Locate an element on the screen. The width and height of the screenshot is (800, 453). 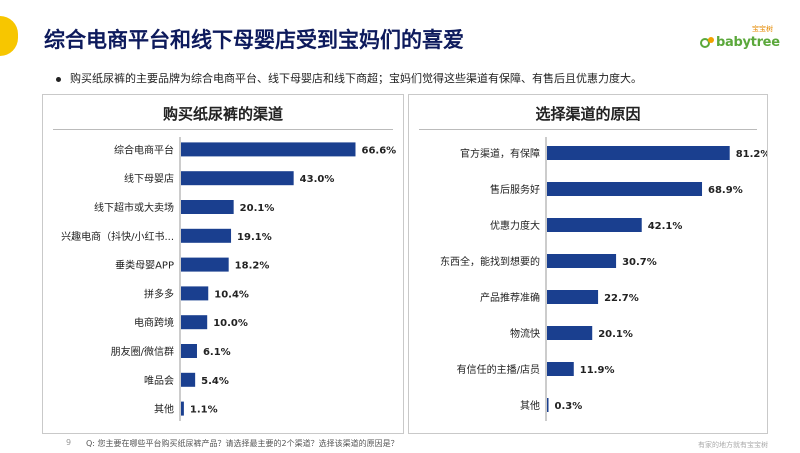
value-label: 81.2% is located at coordinates (751, 154).